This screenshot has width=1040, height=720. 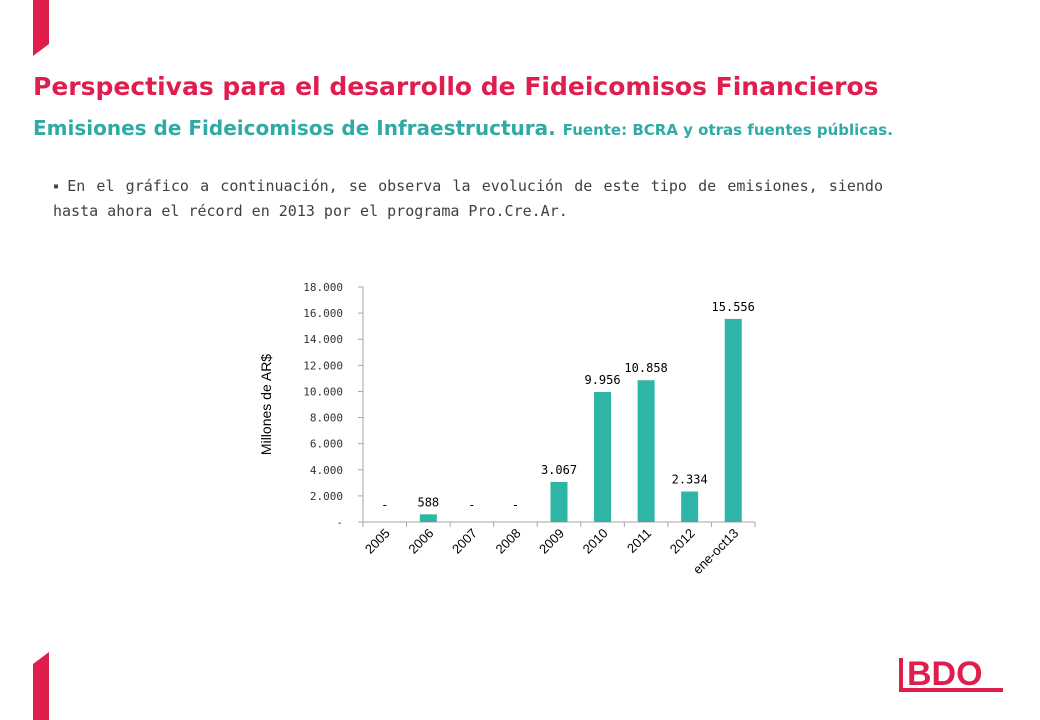 What do you see at coordinates (715, 551) in the screenshot?
I see `x-tick-label-ene-oct13: ene-oct13` at bounding box center [715, 551].